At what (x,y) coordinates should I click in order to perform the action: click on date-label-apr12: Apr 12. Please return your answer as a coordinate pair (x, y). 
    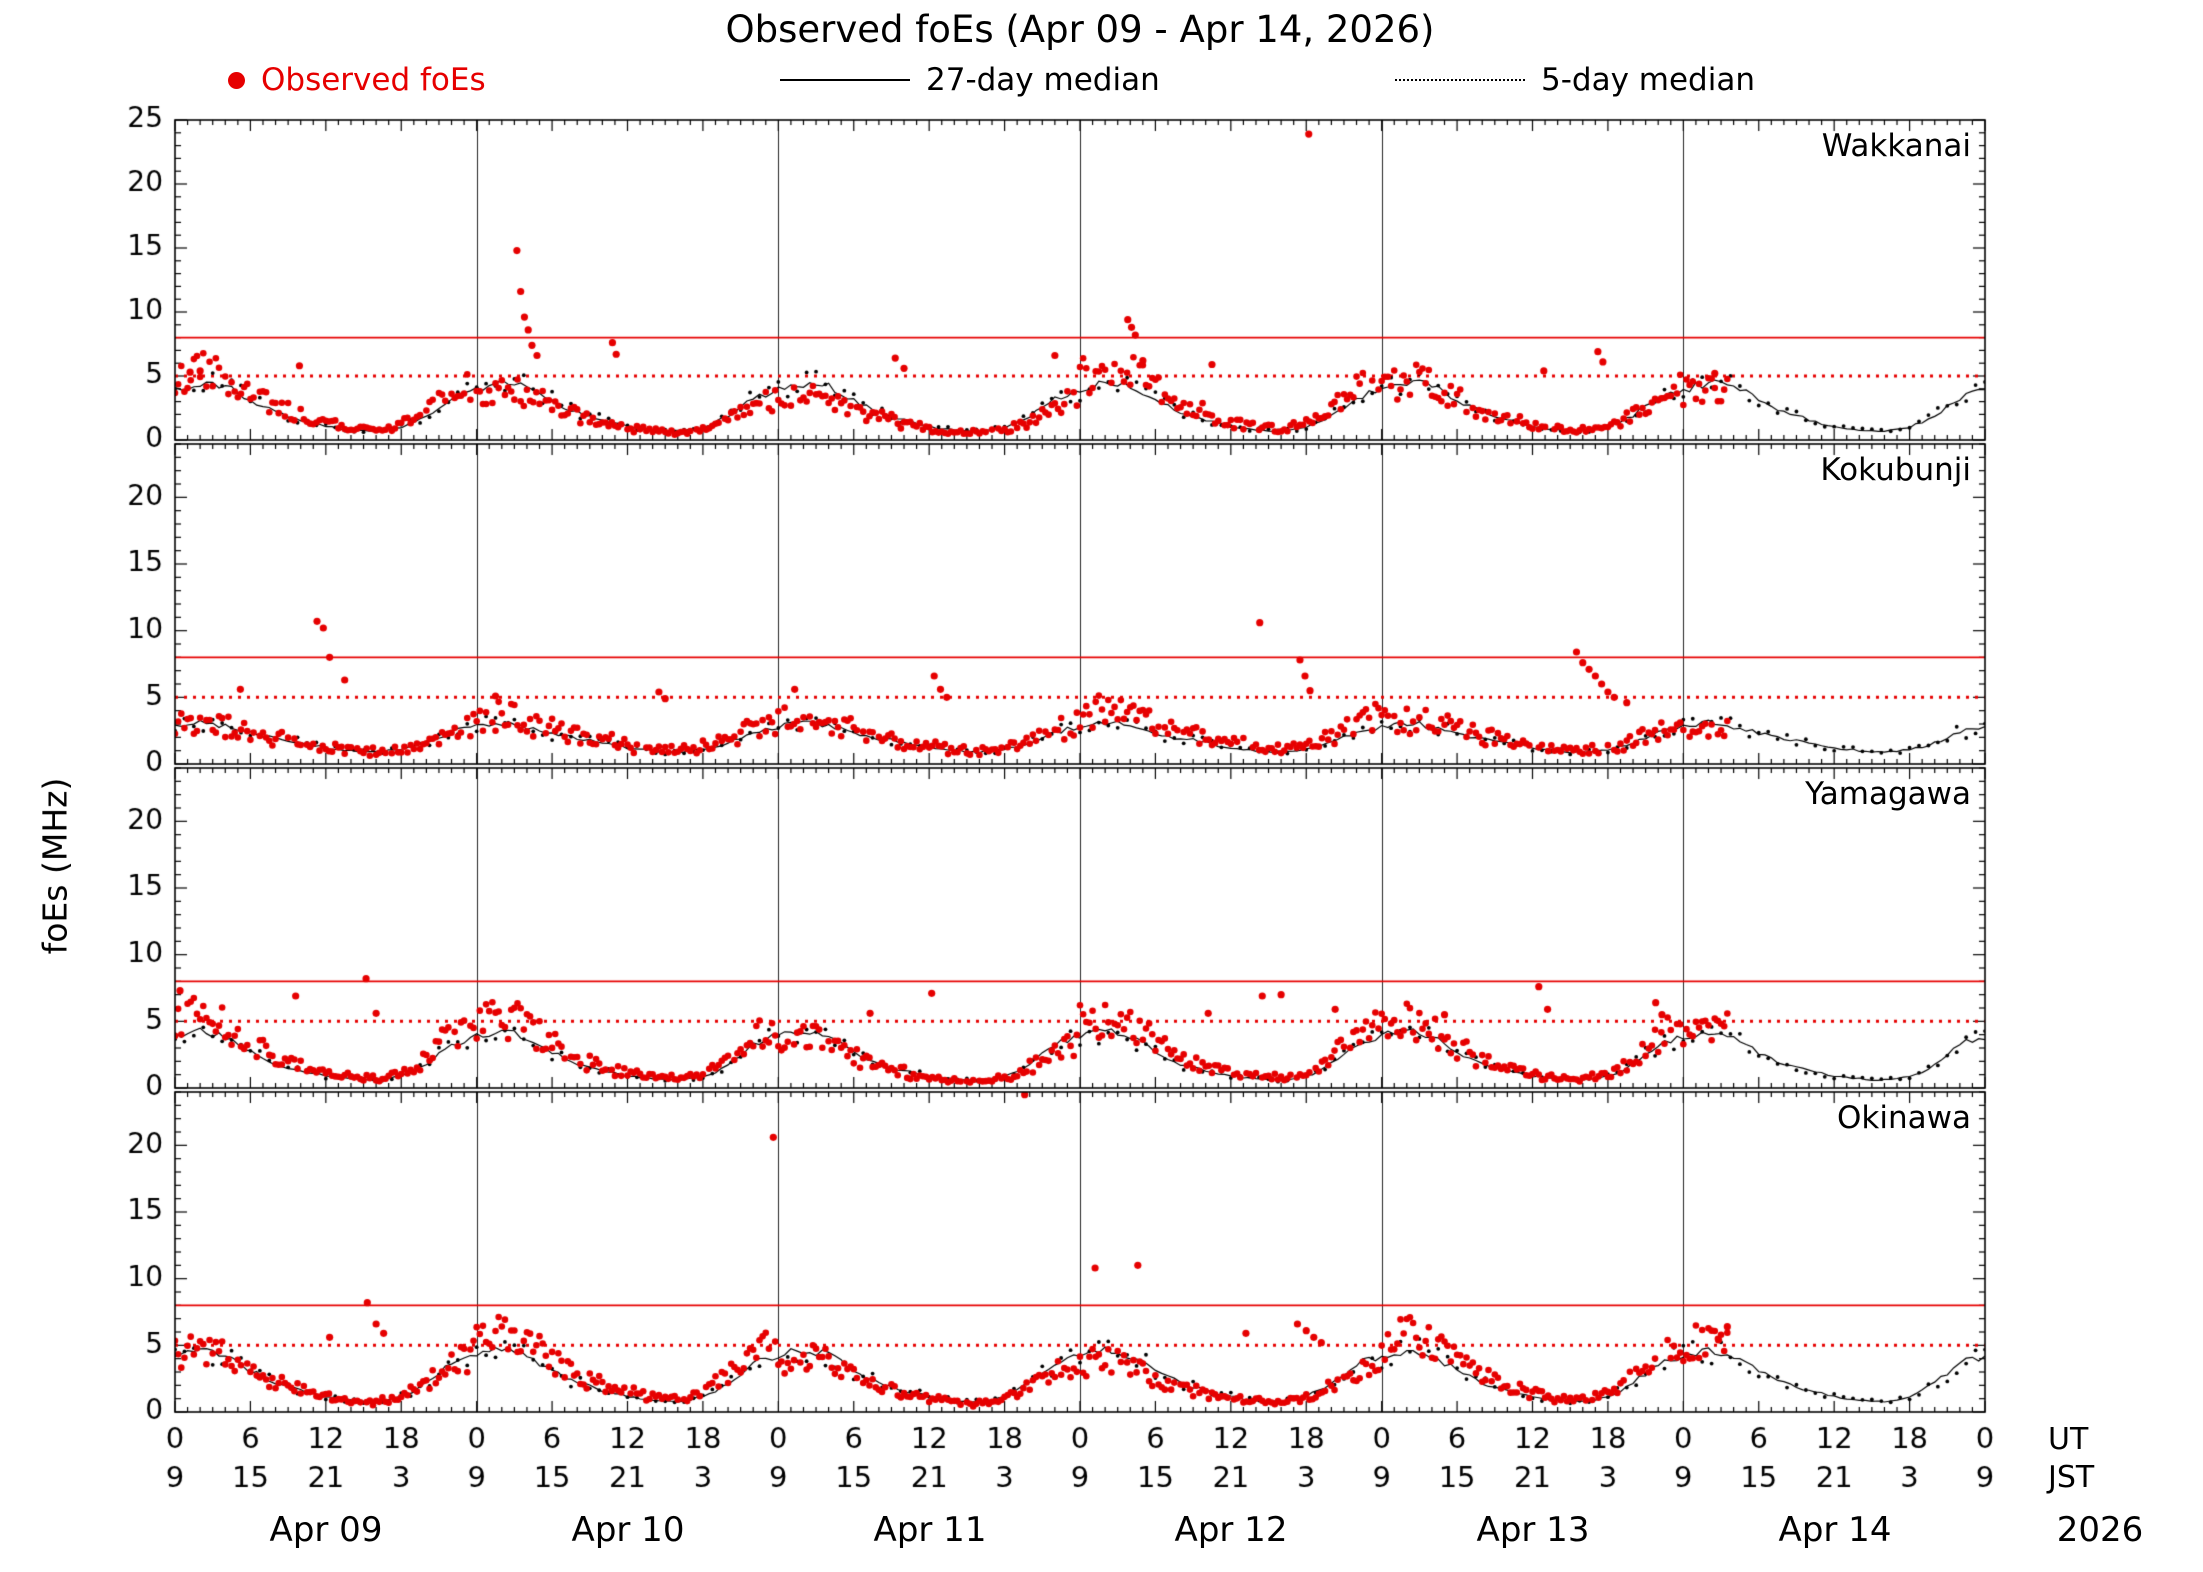
    Looking at the image, I should click on (1231, 1530).